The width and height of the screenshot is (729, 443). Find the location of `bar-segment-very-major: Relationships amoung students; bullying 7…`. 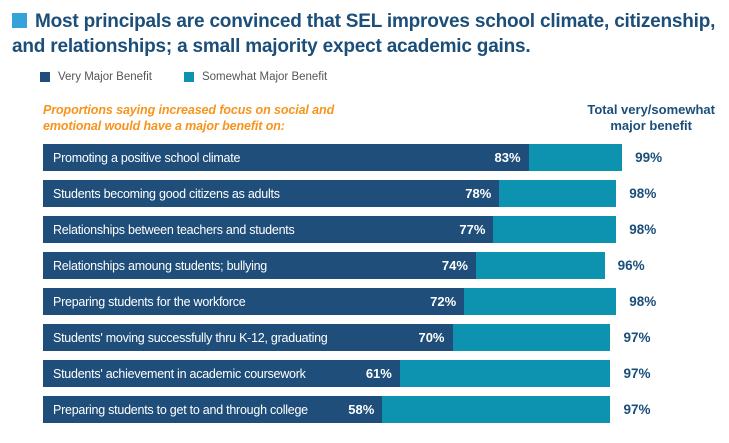

bar-segment-very-major: Relationships amoung students; bullying 7… is located at coordinates (259, 265).